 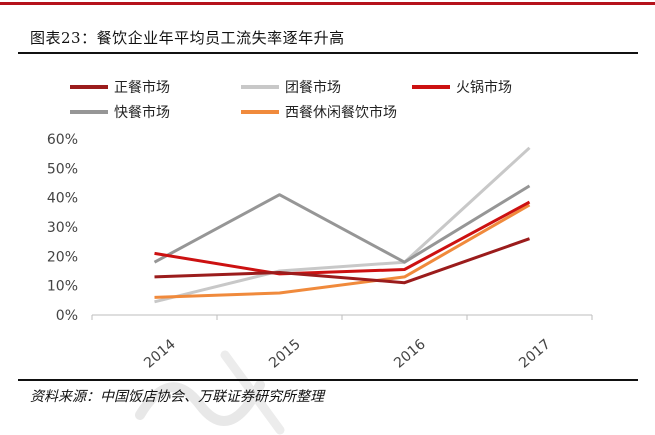 What do you see at coordinates (177, 397) in the screenshot?
I see `figure-source: 资料来源：中国饭店协会、万联证券研究所整理` at bounding box center [177, 397].